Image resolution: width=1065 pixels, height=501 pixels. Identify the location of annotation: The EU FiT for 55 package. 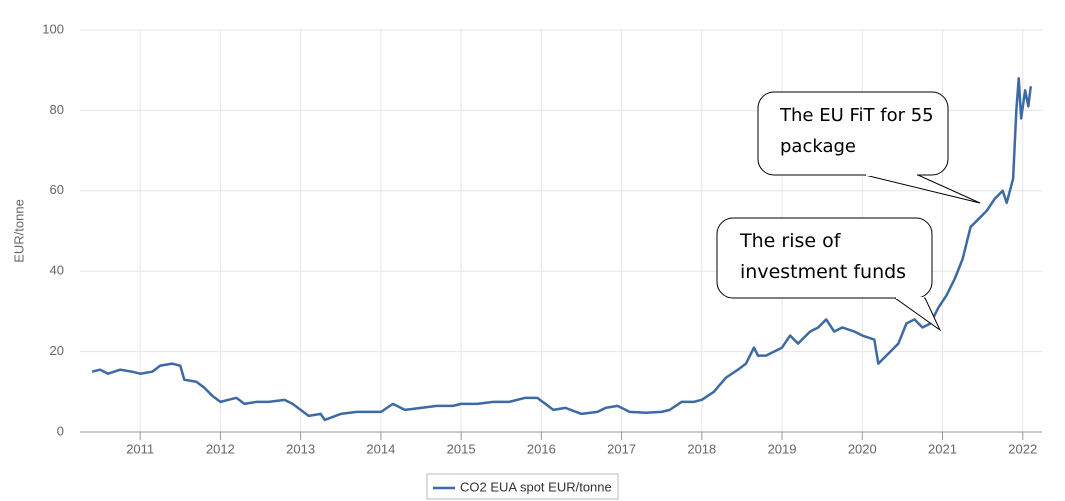
(857, 131).